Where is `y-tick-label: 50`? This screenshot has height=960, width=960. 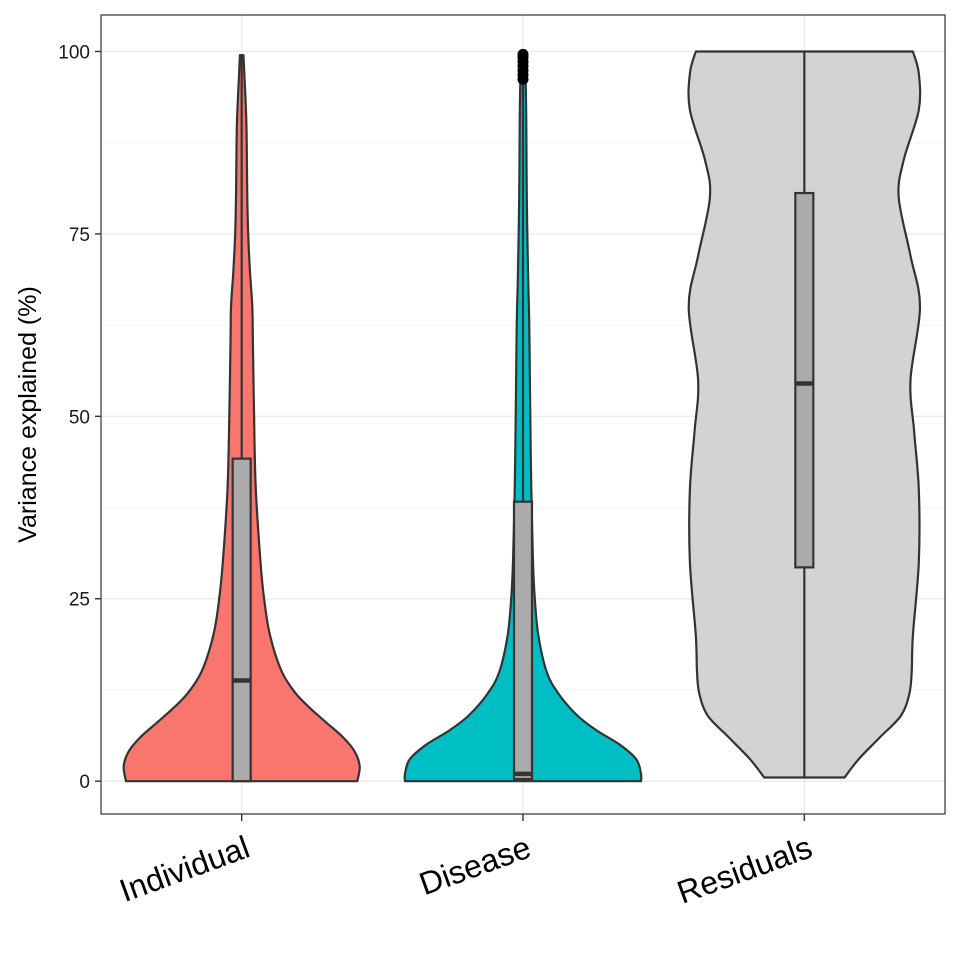 y-tick-label: 50 is located at coordinates (79, 417).